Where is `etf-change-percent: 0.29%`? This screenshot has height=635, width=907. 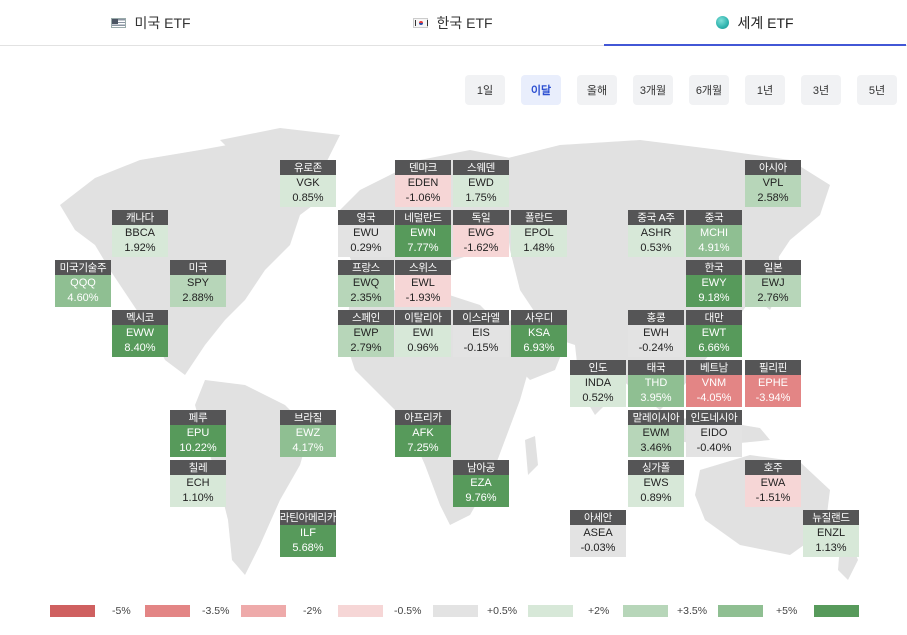 etf-change-percent: 0.29% is located at coordinates (366, 248).